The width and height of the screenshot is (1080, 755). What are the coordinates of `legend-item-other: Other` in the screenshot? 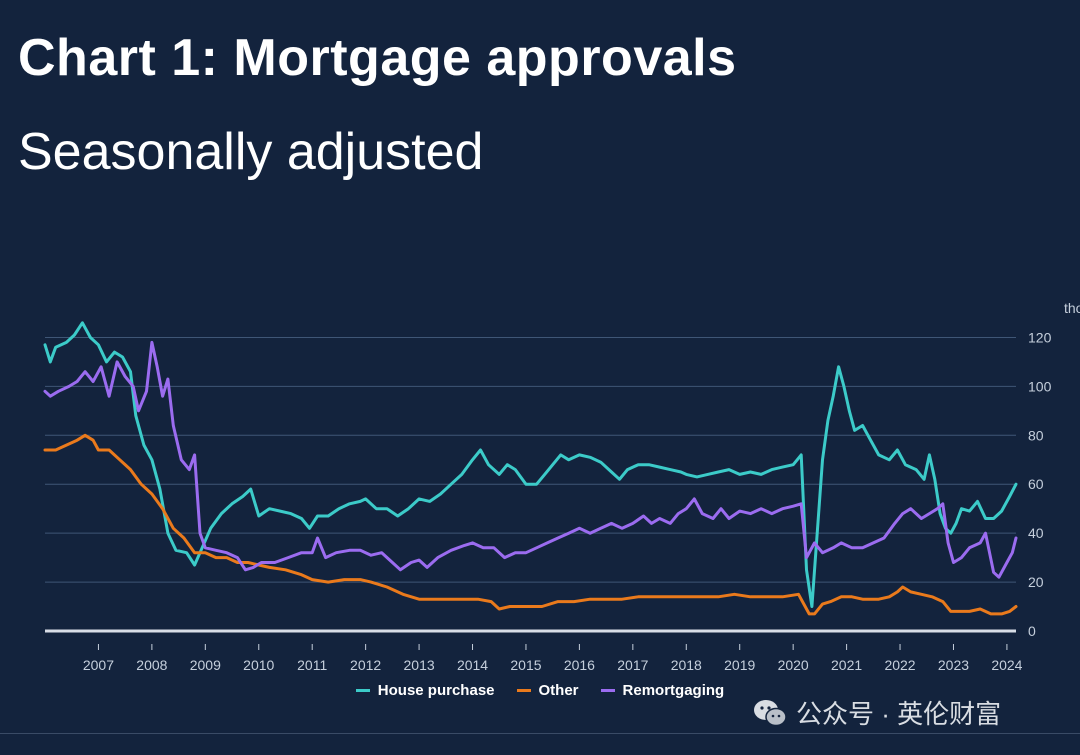 It's located at (547, 690).